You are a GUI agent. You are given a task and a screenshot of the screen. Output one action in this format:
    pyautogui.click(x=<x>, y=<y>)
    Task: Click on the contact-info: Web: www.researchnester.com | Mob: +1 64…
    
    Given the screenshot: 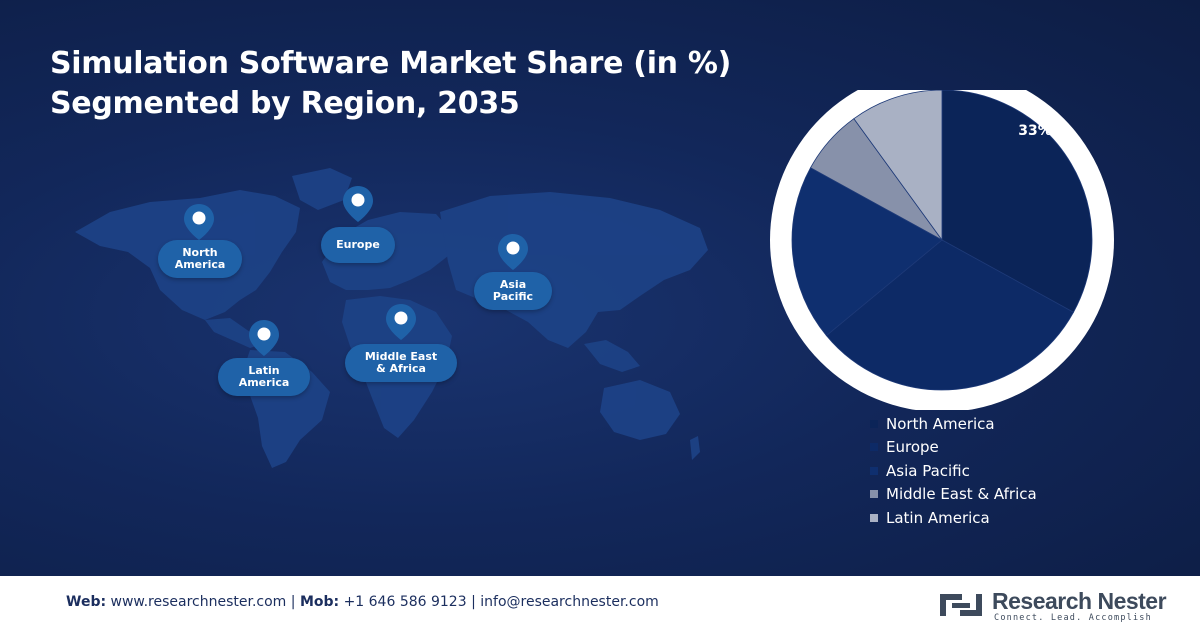 What is the action you would take?
    pyautogui.click(x=362, y=602)
    